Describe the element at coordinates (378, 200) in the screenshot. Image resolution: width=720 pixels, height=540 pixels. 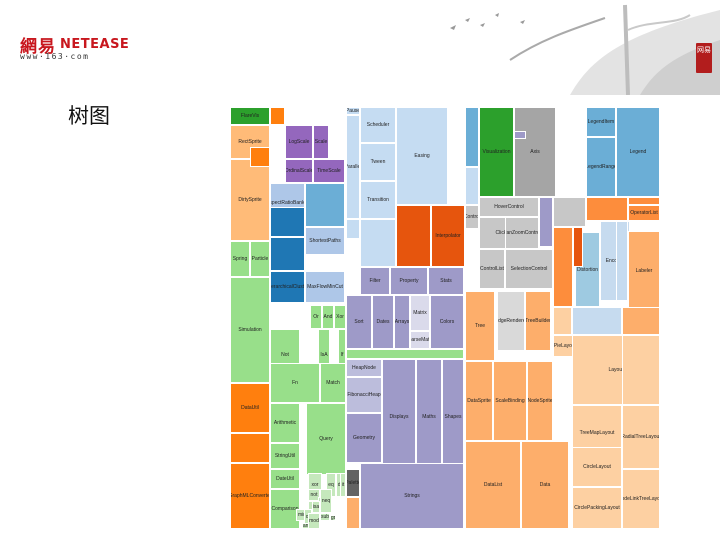
I see `treemap-cell-transition: Transition` at that location.